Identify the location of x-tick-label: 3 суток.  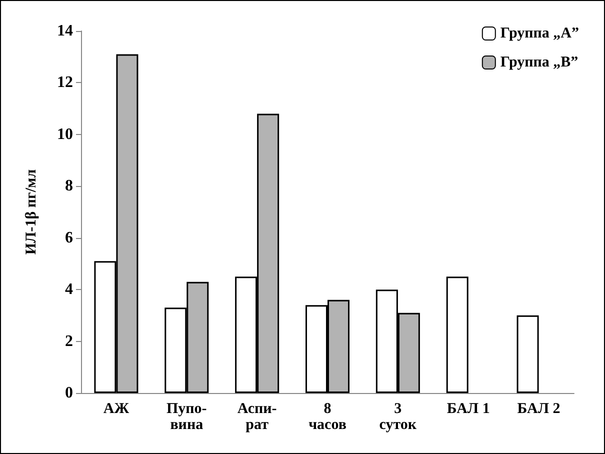
(398, 417).